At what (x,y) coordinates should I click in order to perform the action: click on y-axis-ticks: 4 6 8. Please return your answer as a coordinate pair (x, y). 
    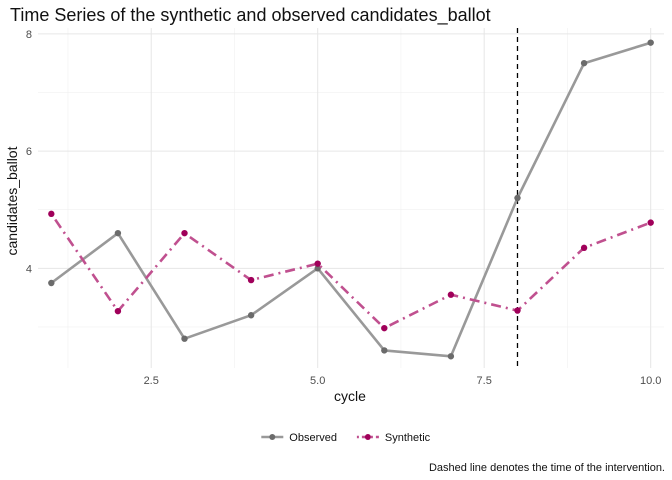
    Looking at the image, I should click on (29, 152).